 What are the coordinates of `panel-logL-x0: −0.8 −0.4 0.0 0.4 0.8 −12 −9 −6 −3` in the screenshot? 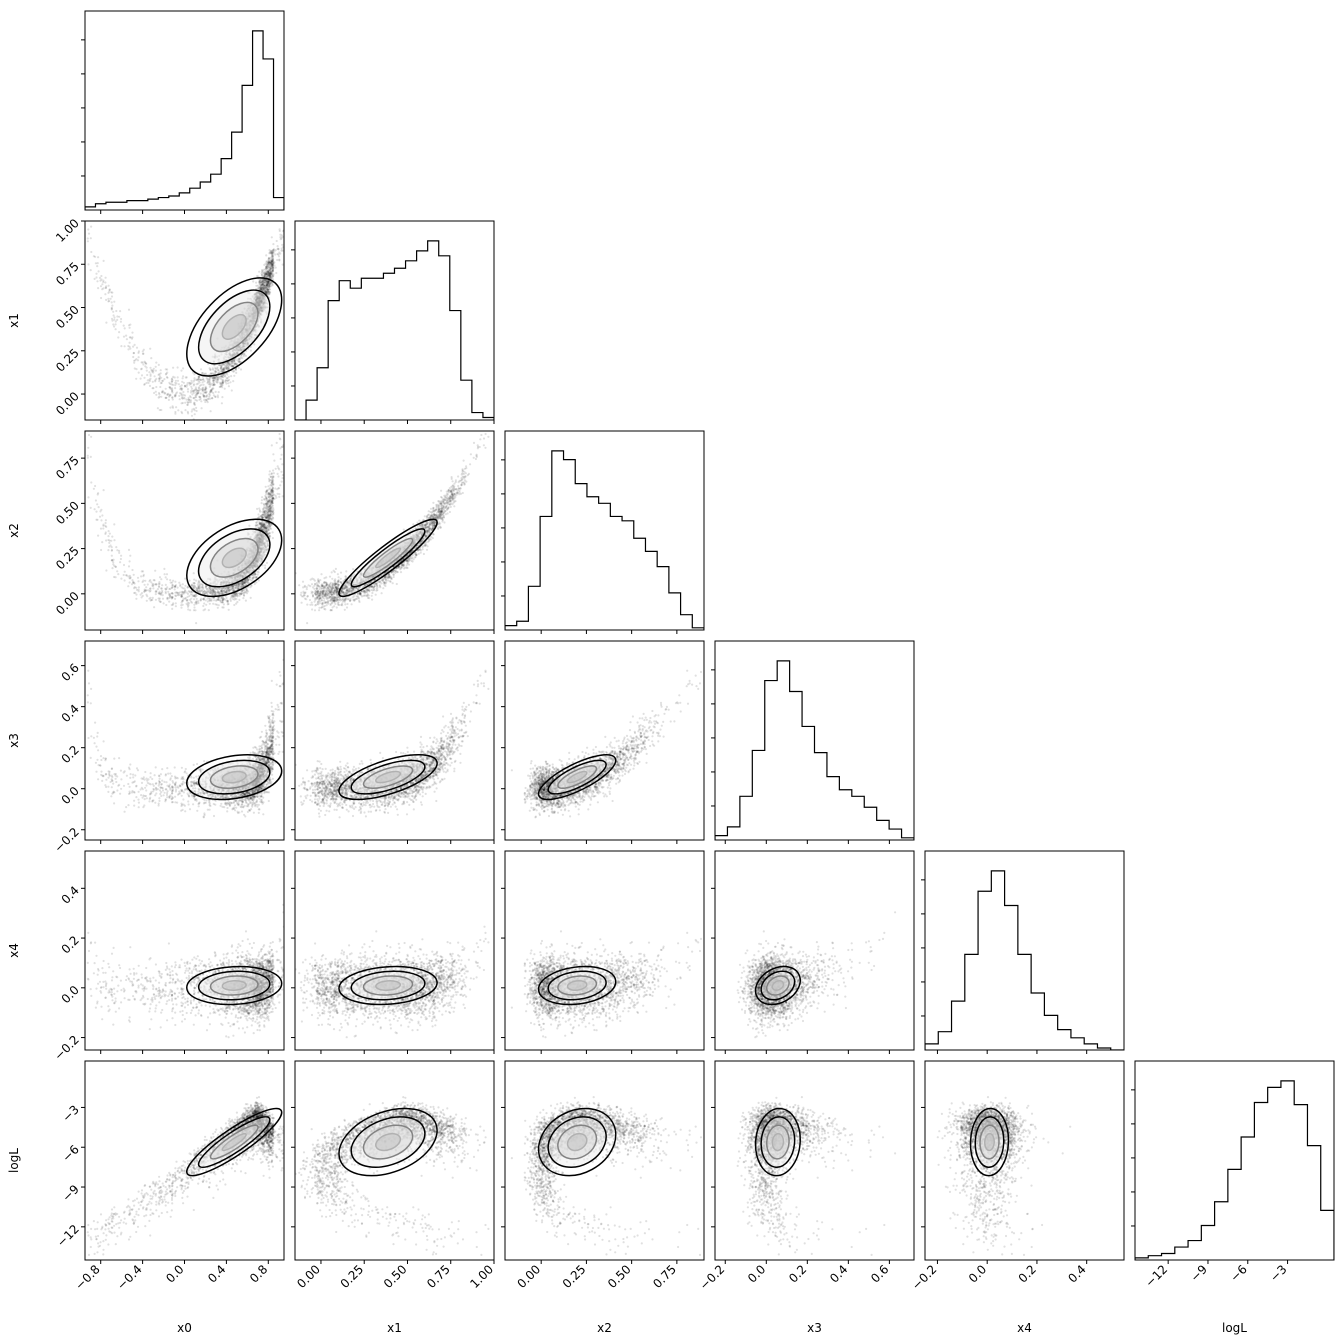 It's located at (169, 1176).